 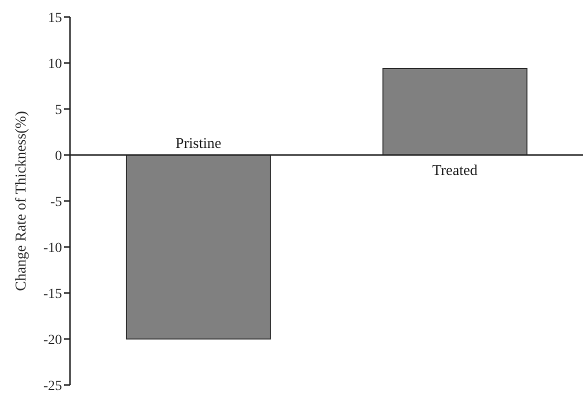 I want to click on y-tick-label: -5, so click(x=56, y=202).